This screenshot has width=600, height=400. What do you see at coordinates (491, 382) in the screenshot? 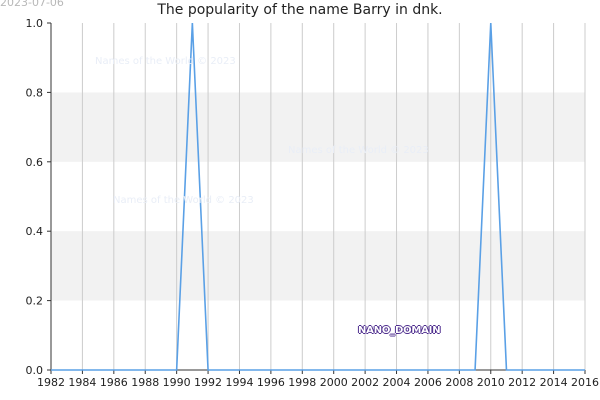
I see `x-tick-label: 2010` at bounding box center [491, 382].